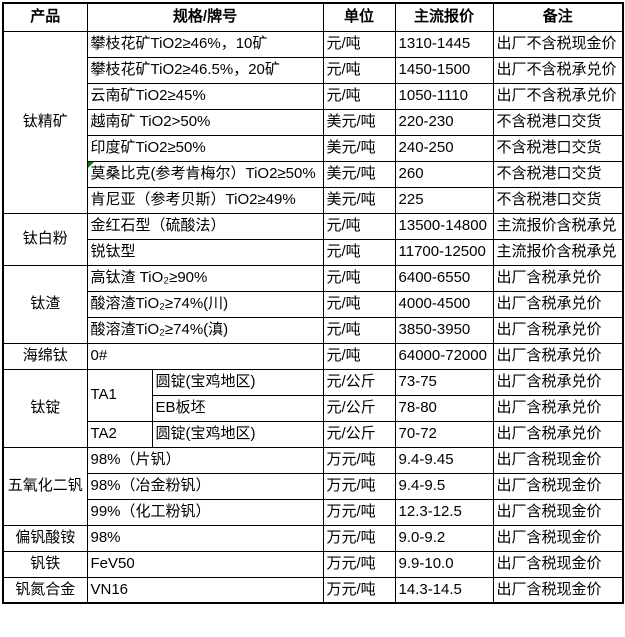 This screenshot has width=625, height=637. I want to click on product-group-cell: 钛白粉, so click(45, 239).